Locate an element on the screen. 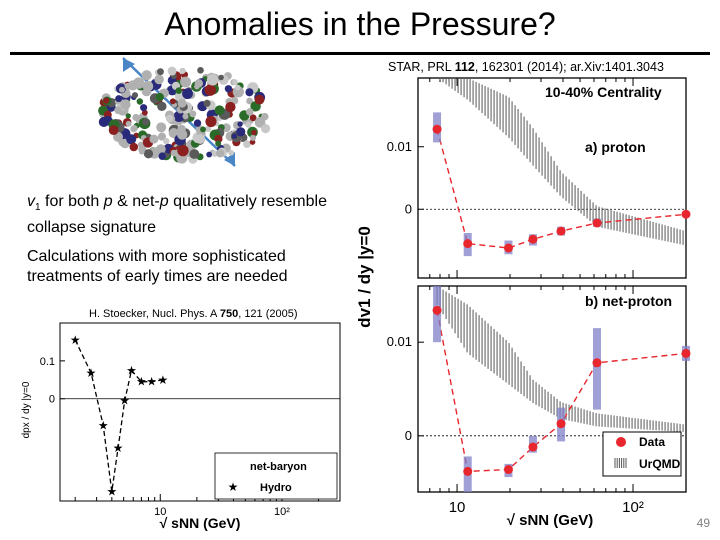 The image size is (720, 540). hydro-legend-title: net-baryon is located at coordinates (278, 467).